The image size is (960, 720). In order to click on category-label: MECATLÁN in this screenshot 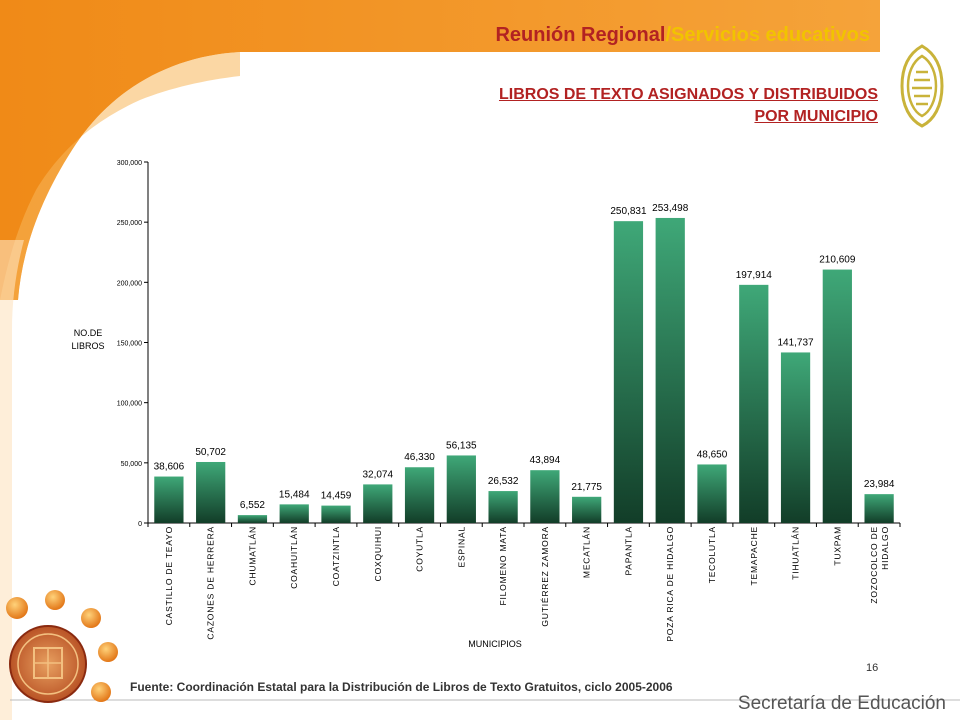, I will do `click(587, 552)`.